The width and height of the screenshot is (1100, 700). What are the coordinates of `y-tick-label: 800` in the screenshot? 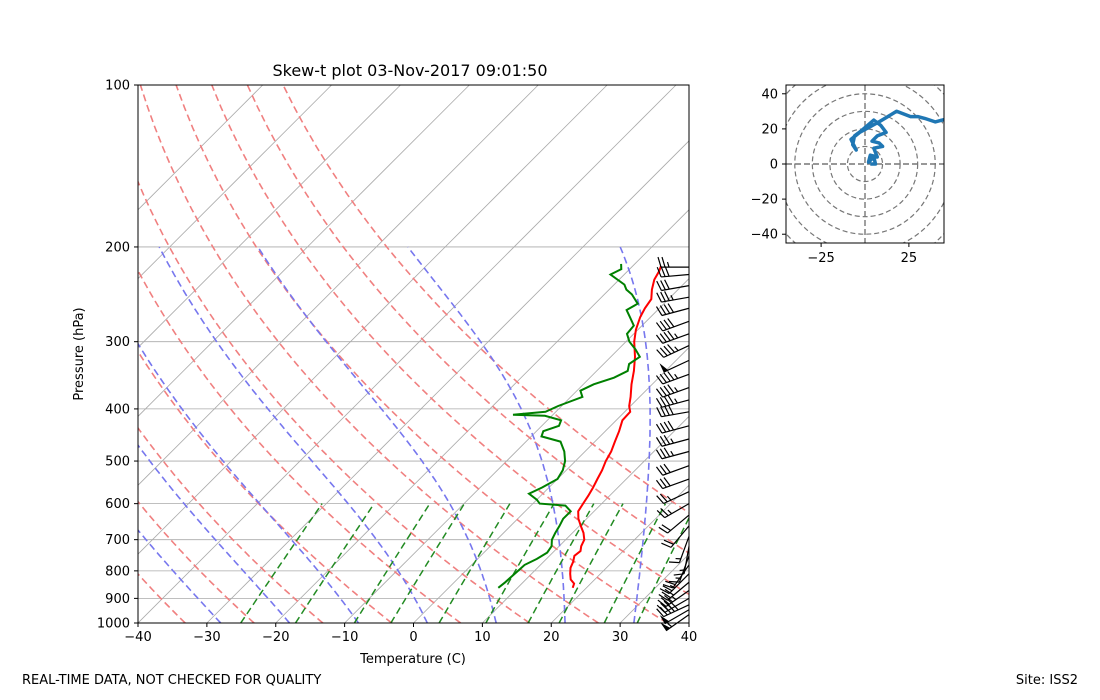 It's located at (117, 571).